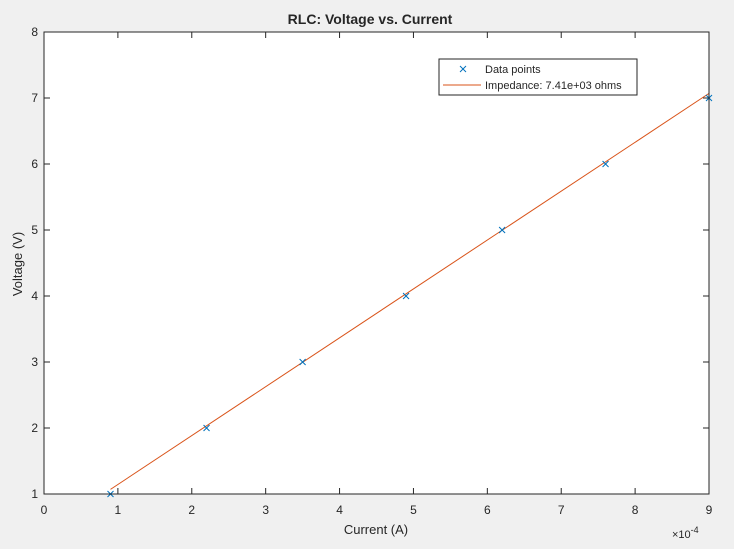 Image resolution: width=734 pixels, height=549 pixels. I want to click on x-tick-label: 0, so click(44, 510).